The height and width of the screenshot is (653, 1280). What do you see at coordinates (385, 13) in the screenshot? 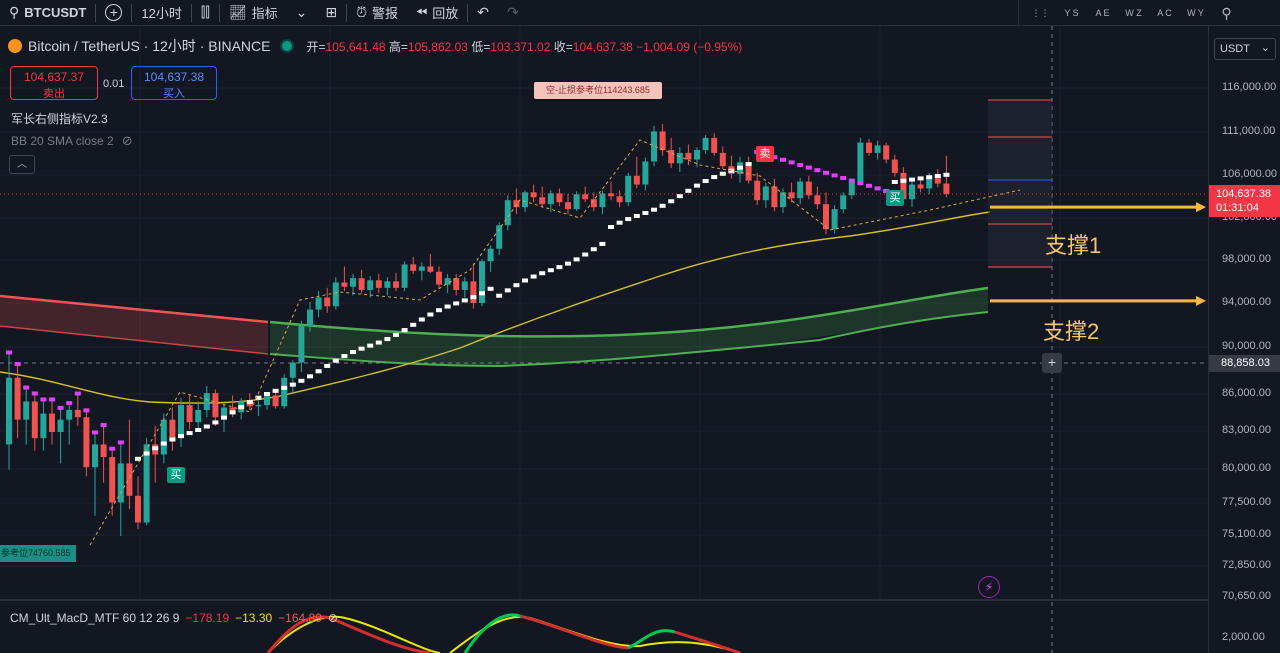
I see `alerts-label: 警报` at bounding box center [385, 13].